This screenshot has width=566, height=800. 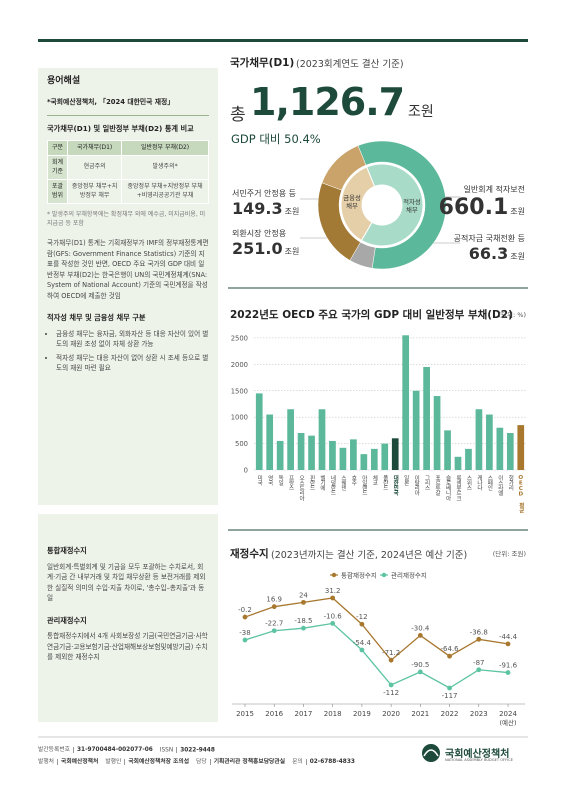 What do you see at coordinates (249, 554) in the screenshot?
I see `chart-title: 재정수지` at bounding box center [249, 554].